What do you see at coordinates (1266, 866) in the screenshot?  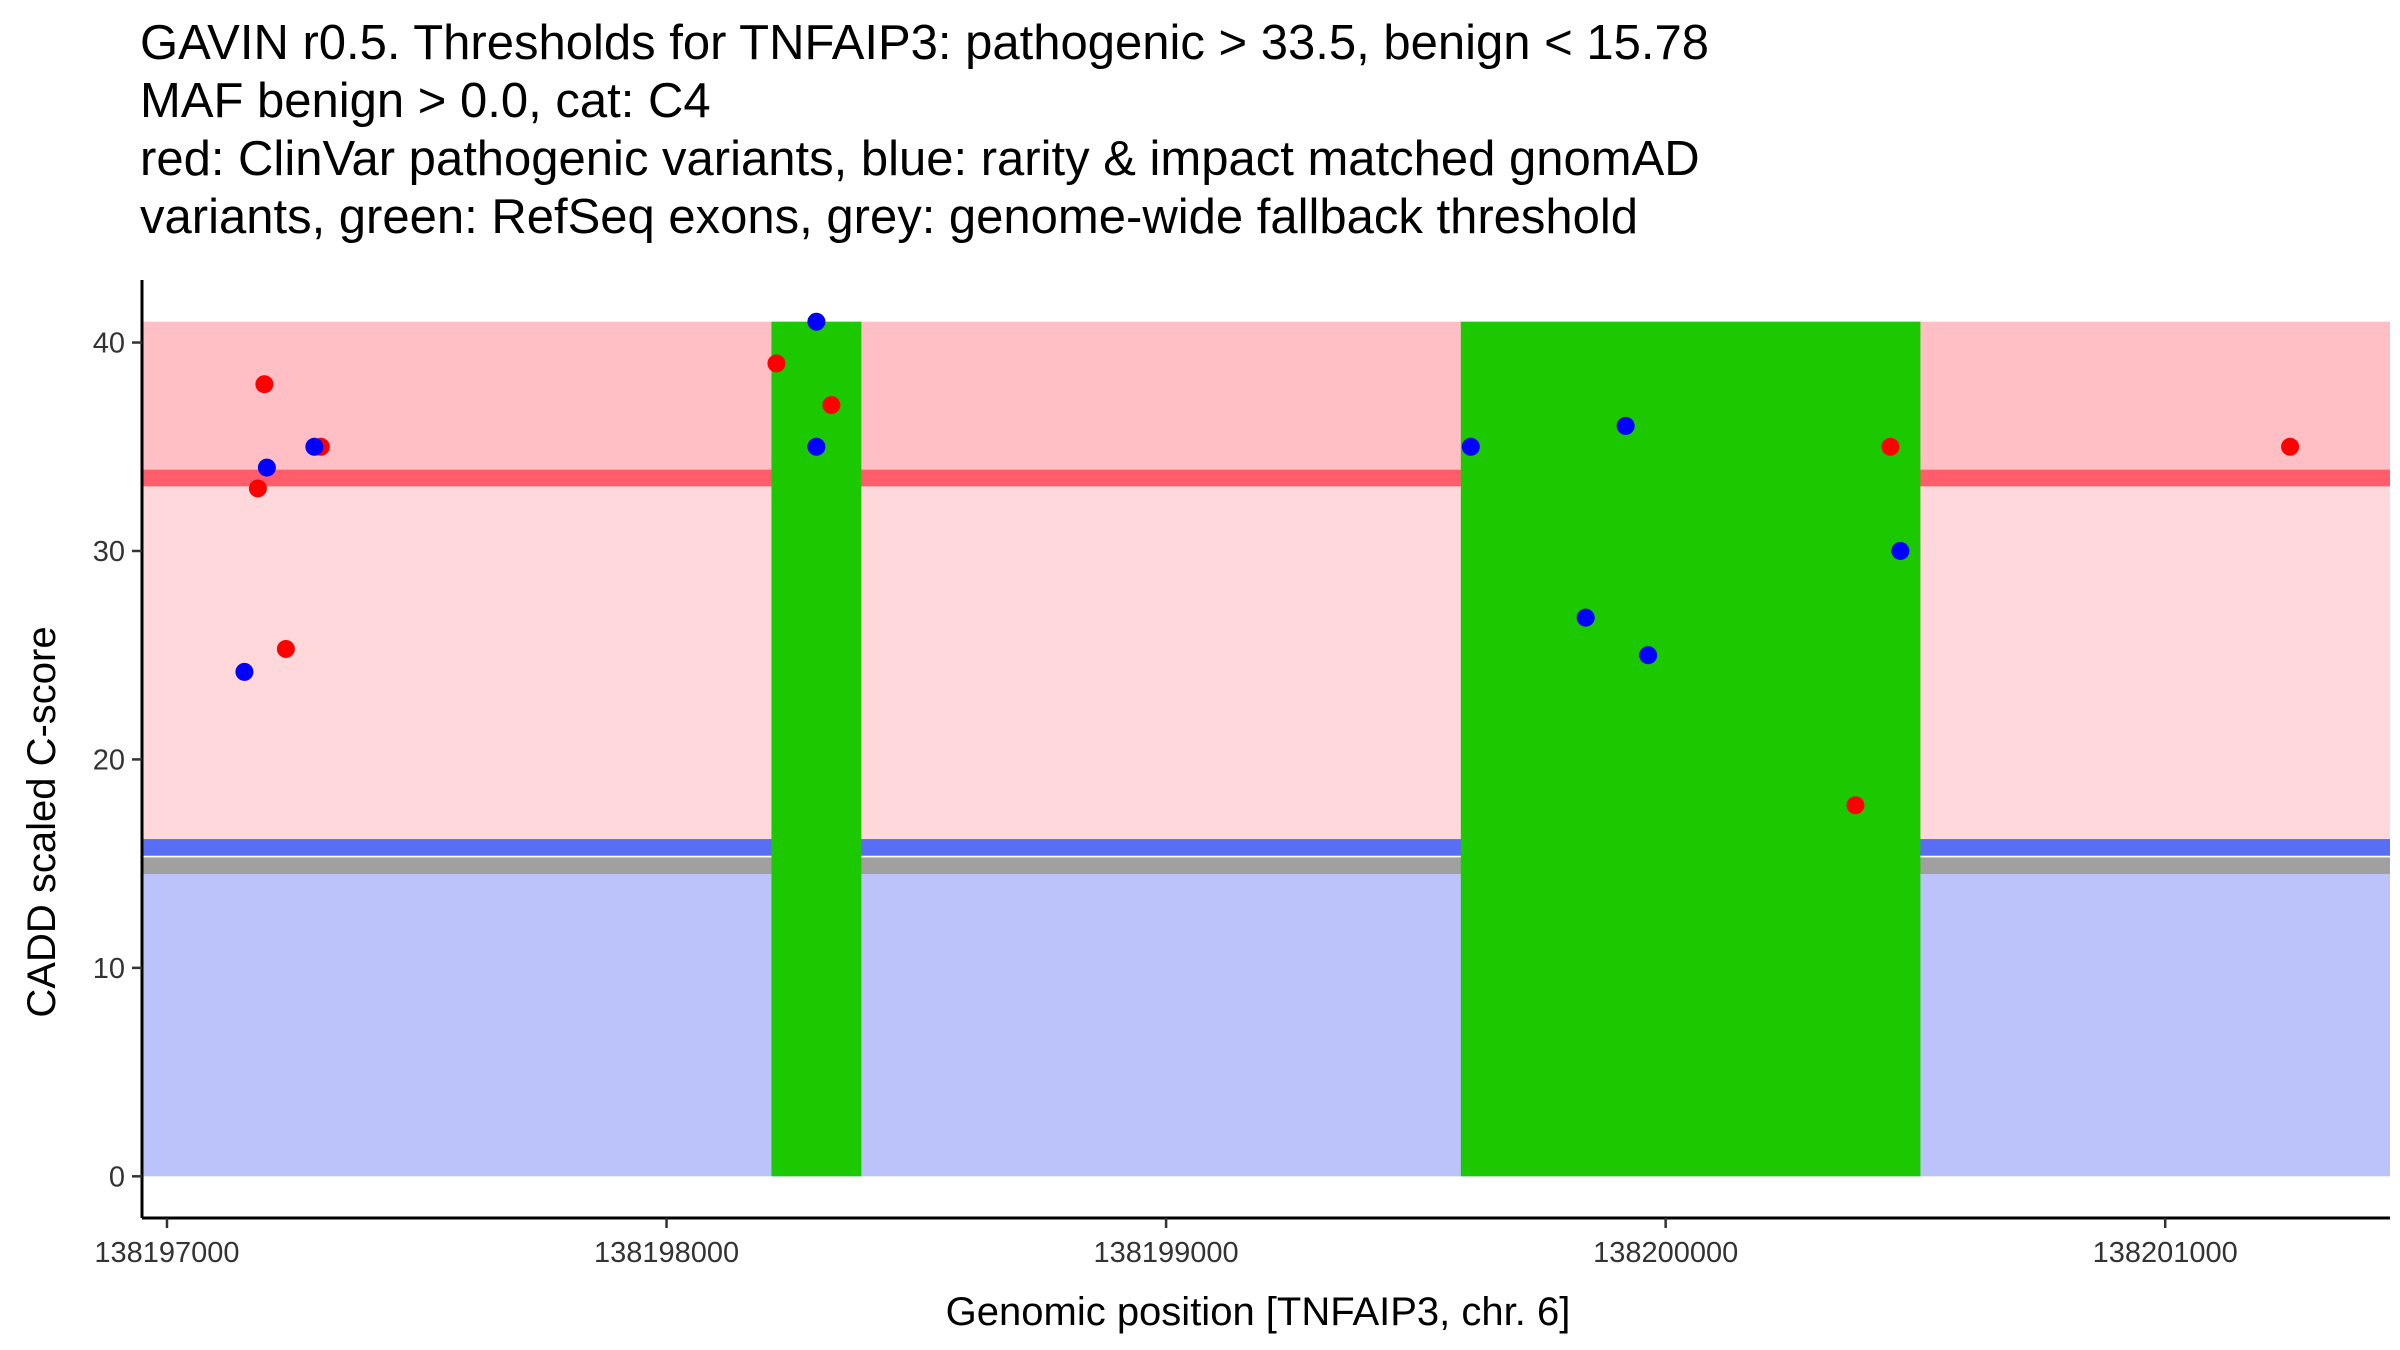 I see `fallback-threshold-line` at bounding box center [1266, 866].